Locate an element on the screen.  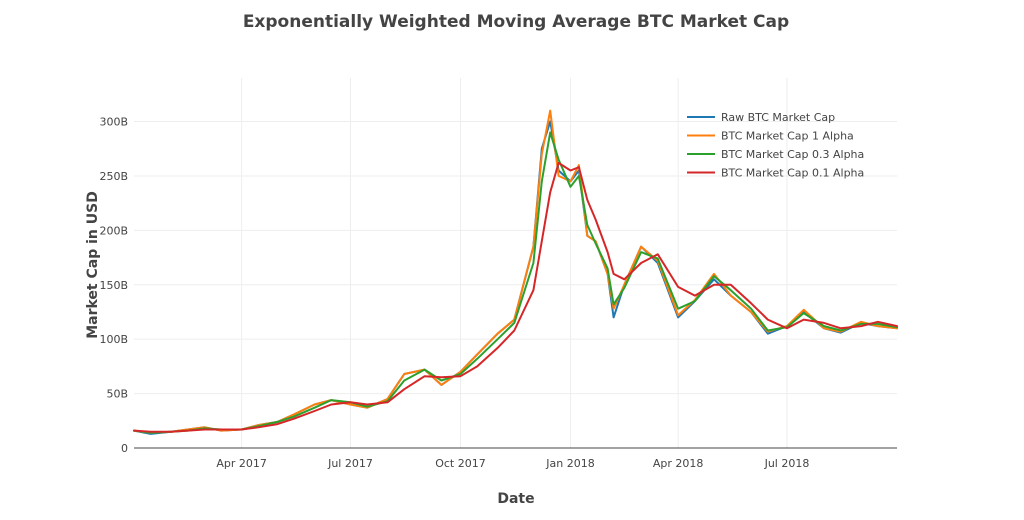
legend-item: Raw BTC Market Cap is located at coordinates (761, 117).